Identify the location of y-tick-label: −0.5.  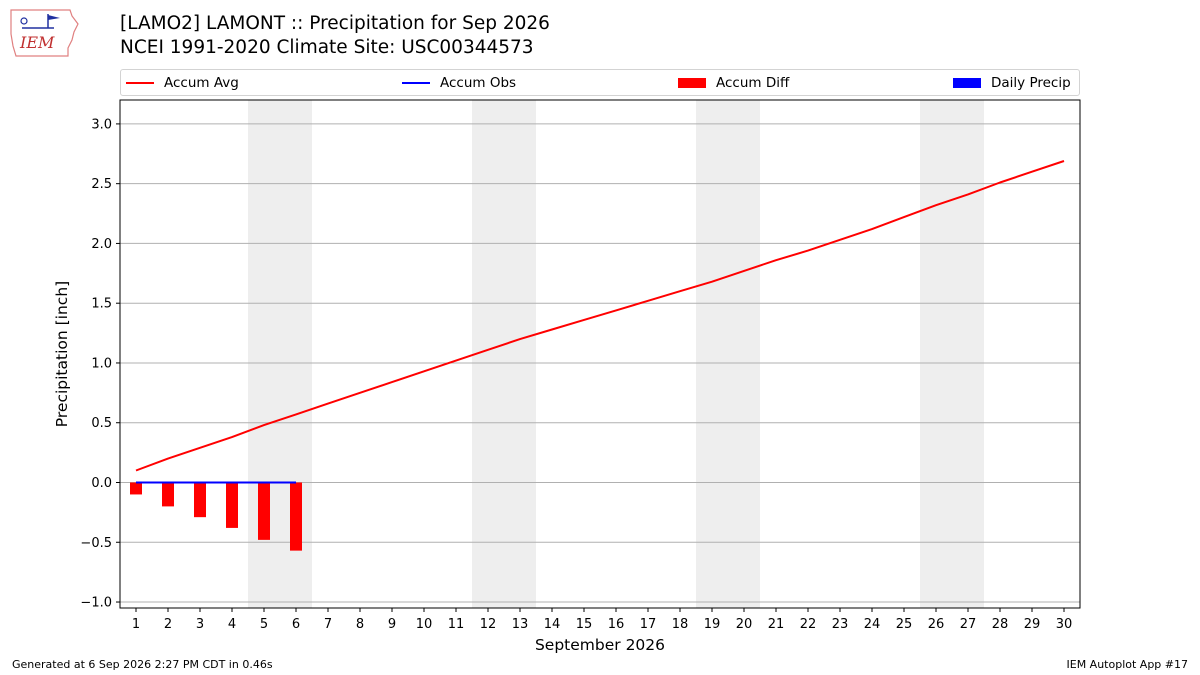
(96, 543).